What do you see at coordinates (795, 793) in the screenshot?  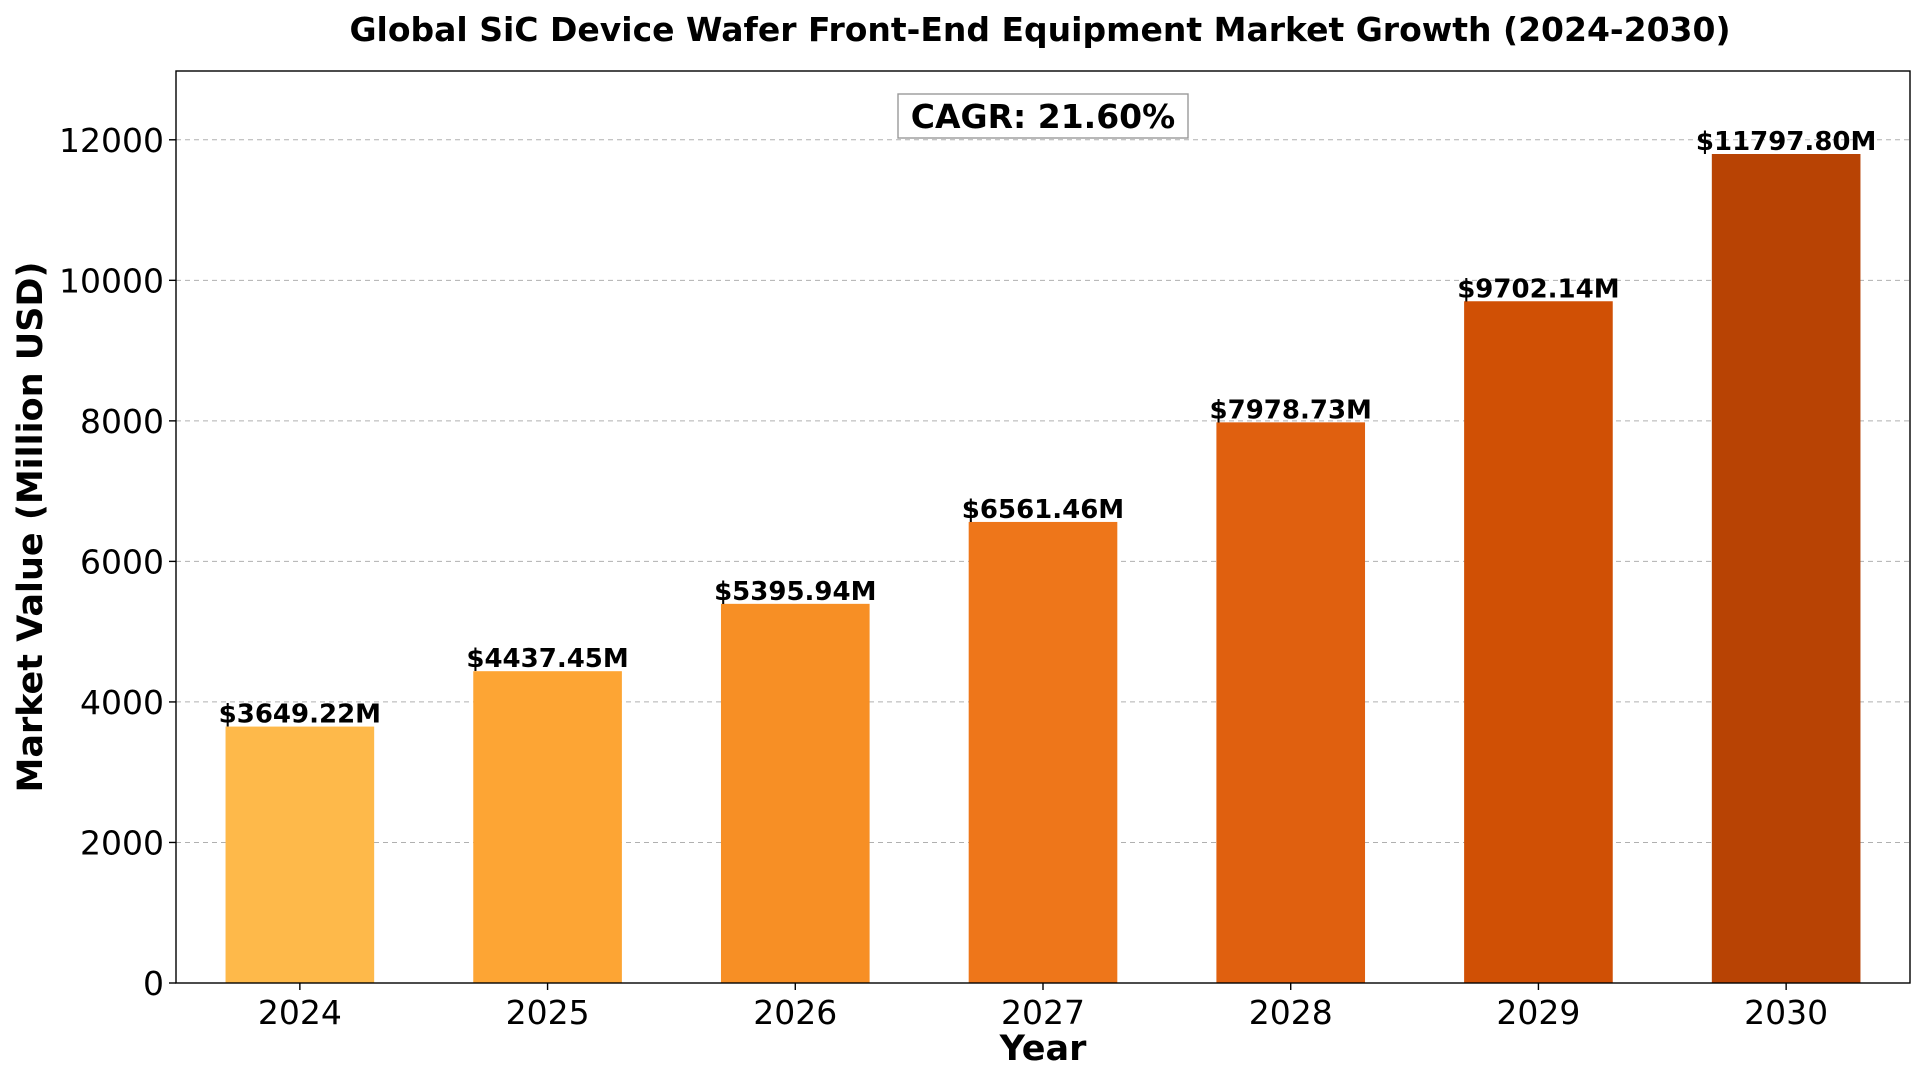 I see `bar-2026` at bounding box center [795, 793].